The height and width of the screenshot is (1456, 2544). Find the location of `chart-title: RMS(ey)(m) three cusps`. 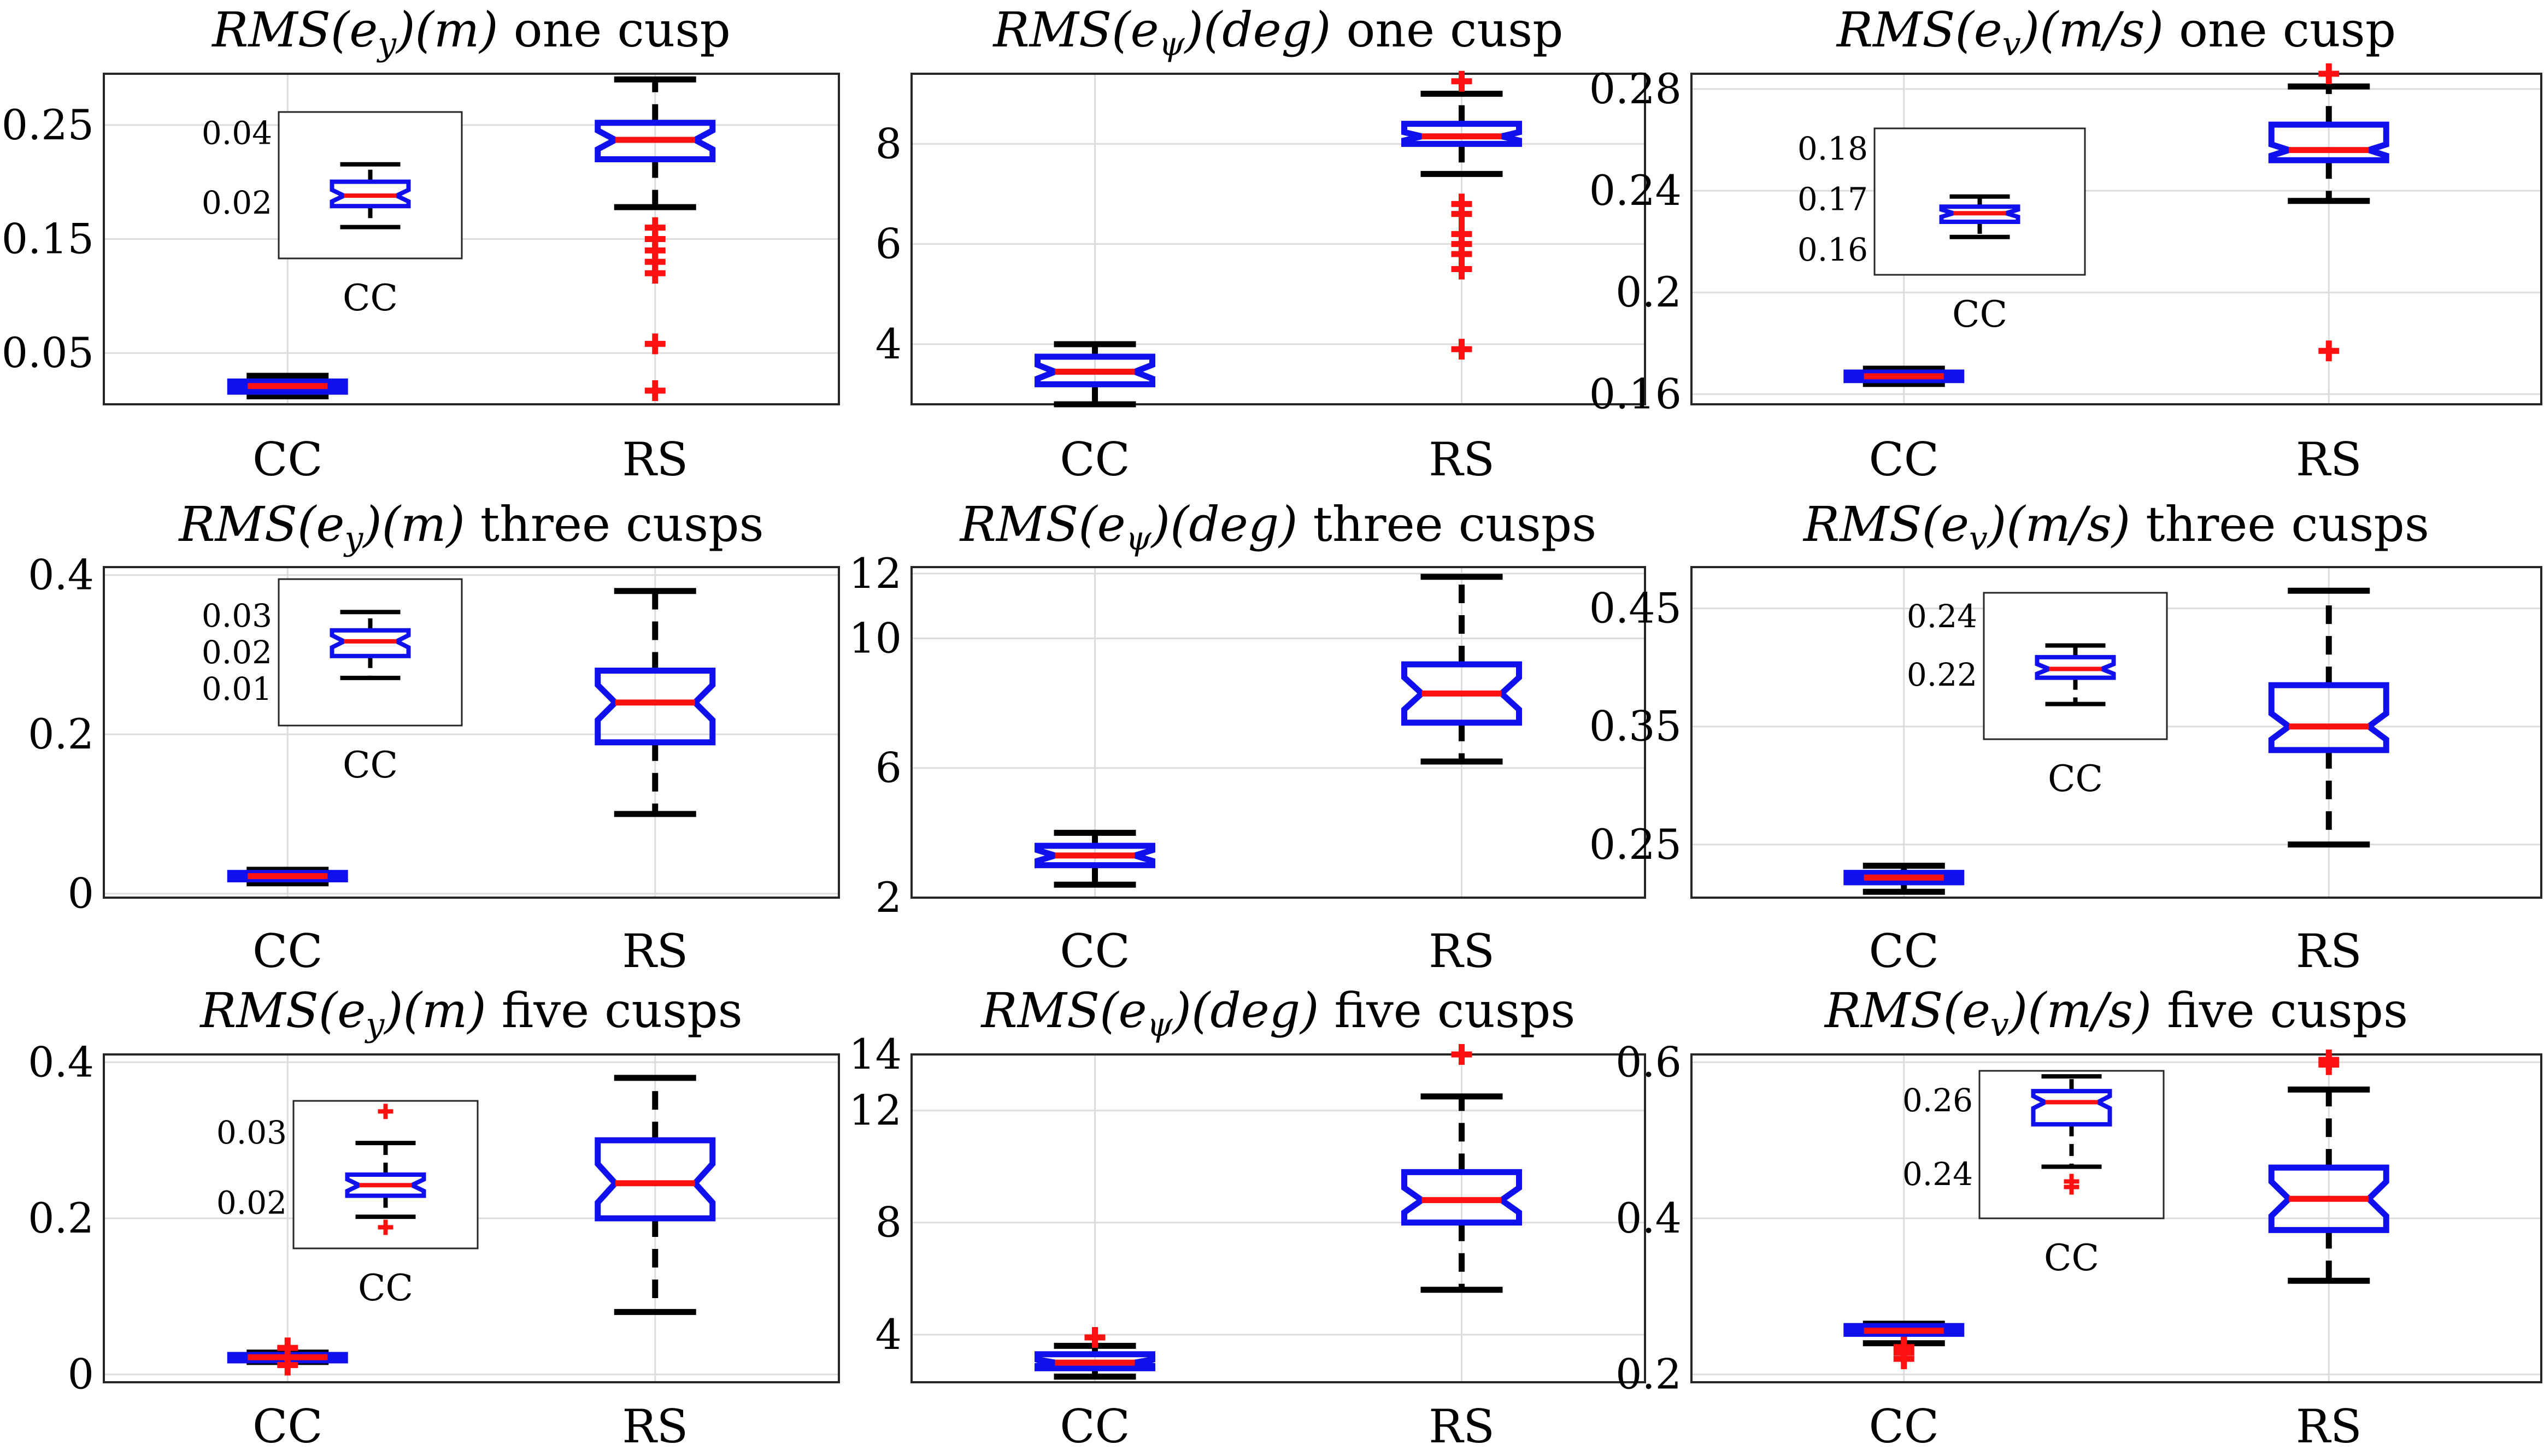

chart-title: RMS(ey)(m) three cusps is located at coordinates (470, 527).